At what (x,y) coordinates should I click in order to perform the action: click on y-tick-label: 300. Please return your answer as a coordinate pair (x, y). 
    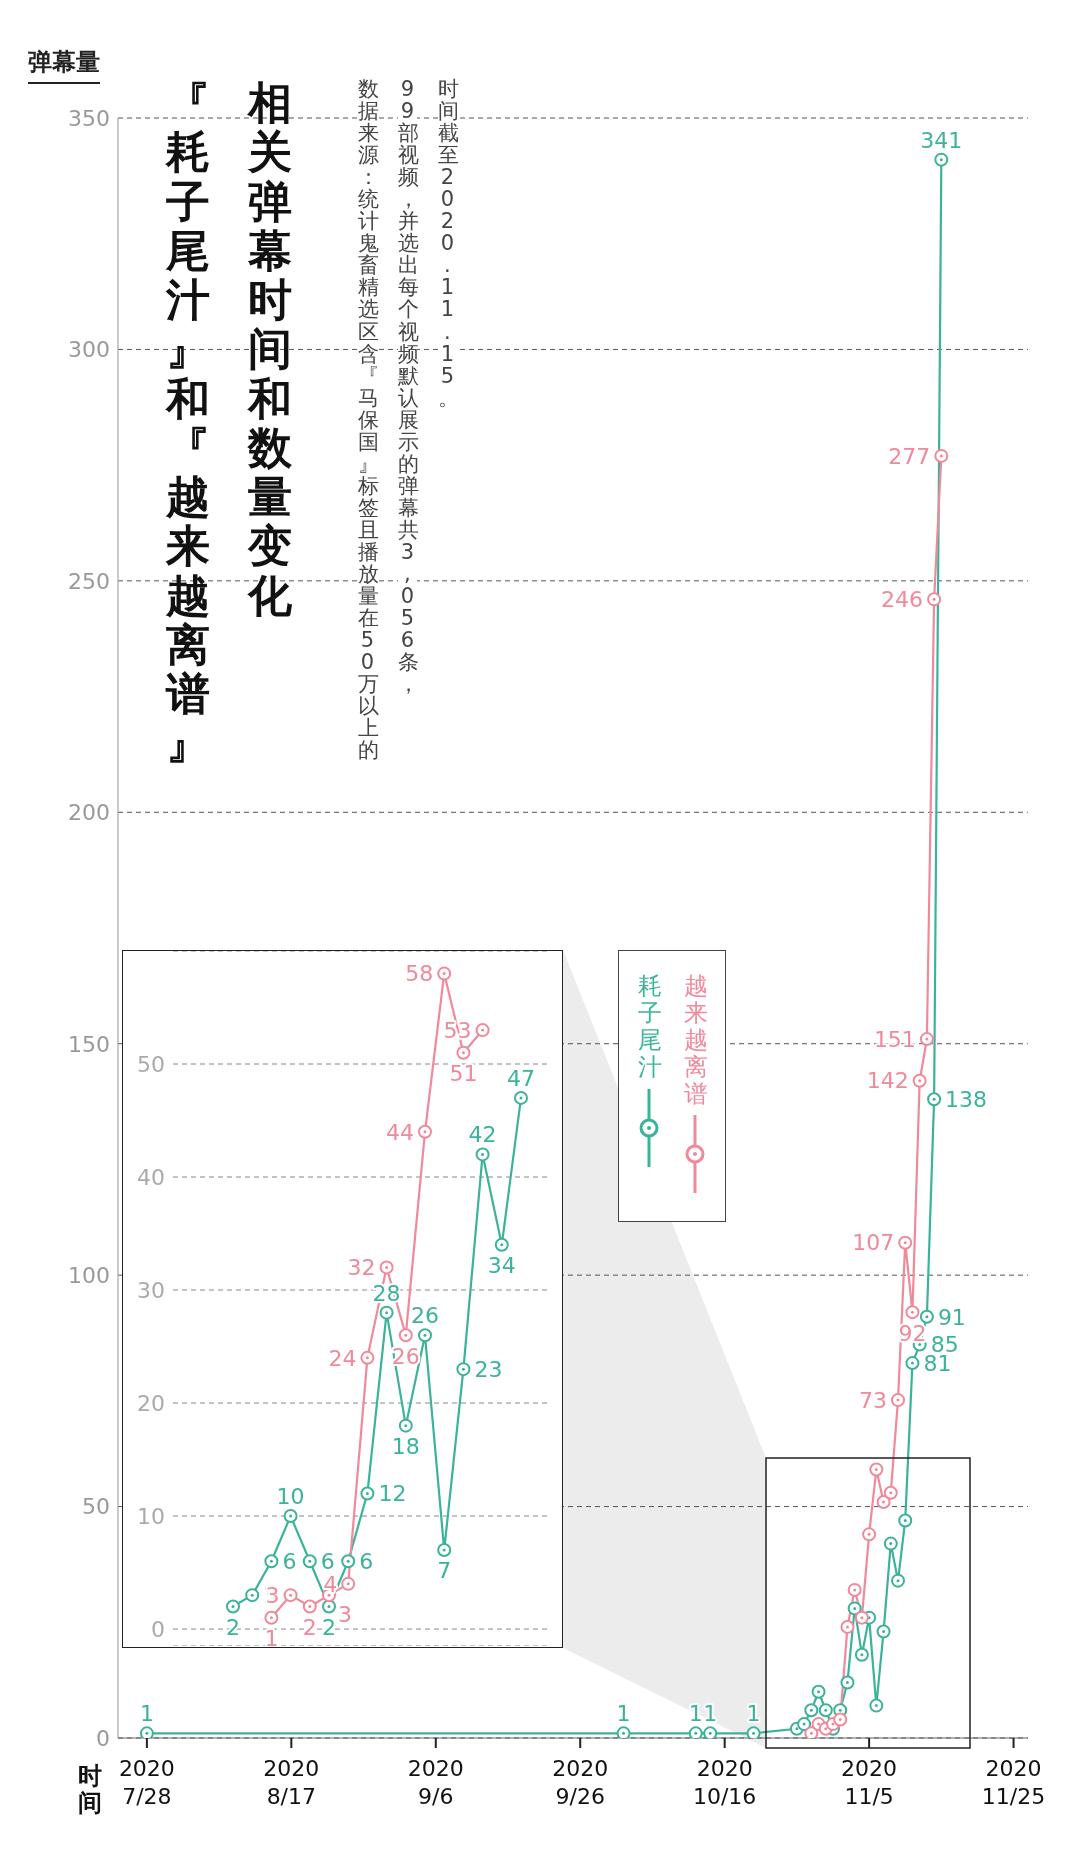
    Looking at the image, I should click on (89, 350).